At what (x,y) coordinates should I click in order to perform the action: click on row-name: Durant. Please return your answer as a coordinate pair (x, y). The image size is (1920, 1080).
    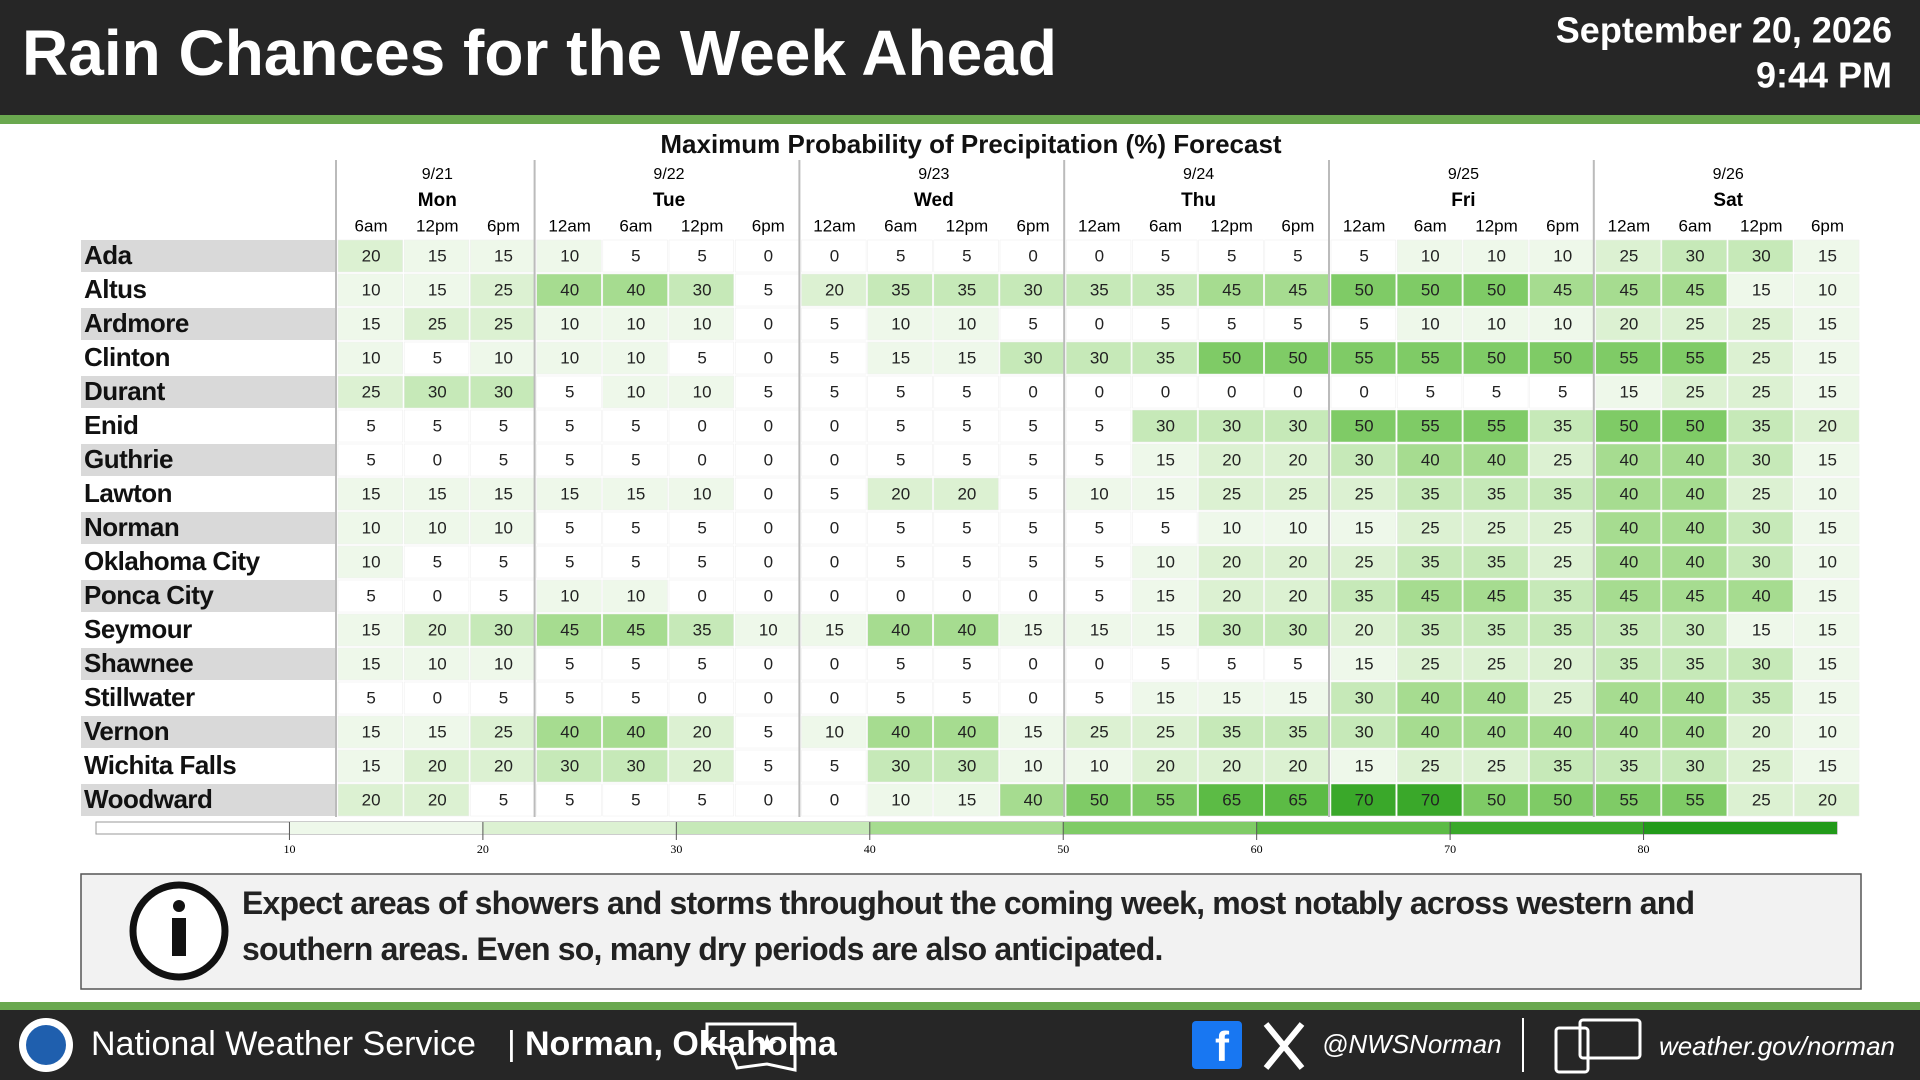
    Looking at the image, I should click on (125, 391).